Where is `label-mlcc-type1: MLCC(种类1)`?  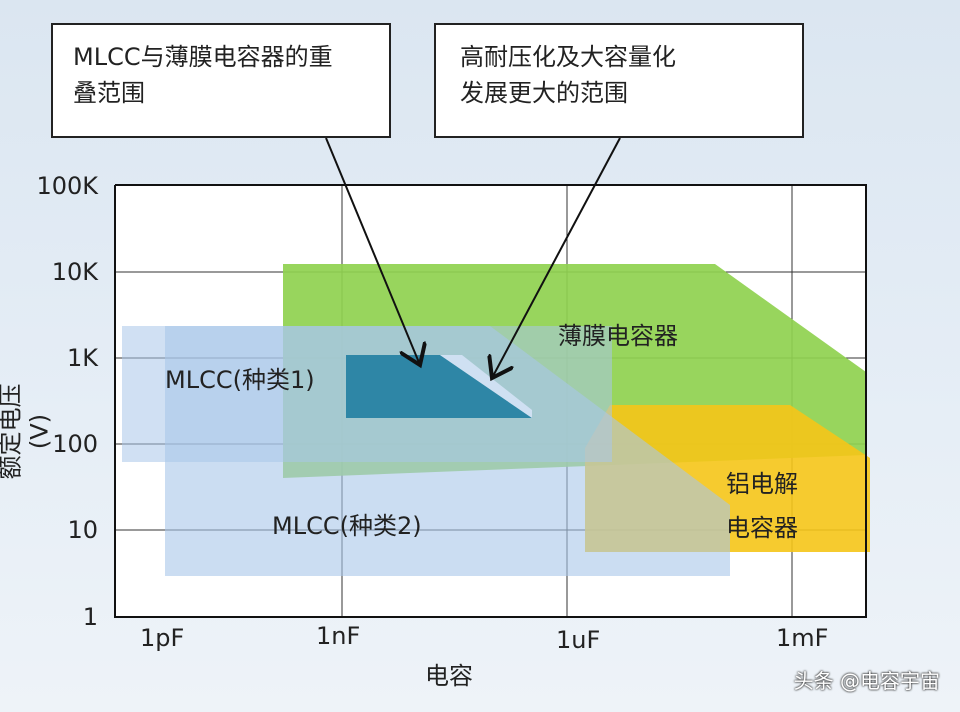
label-mlcc-type1: MLCC(种类1) is located at coordinates (240, 380).